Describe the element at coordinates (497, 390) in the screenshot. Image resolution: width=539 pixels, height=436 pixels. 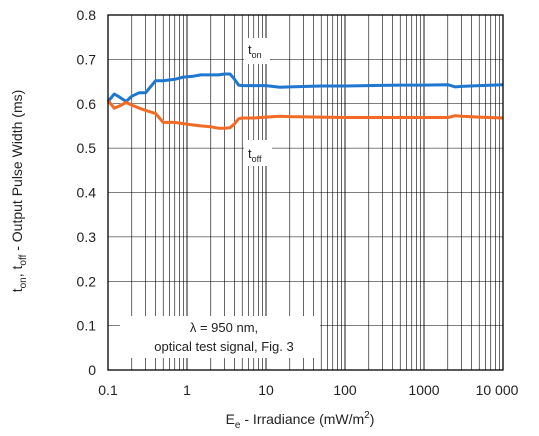
I see `x-tick-label: 10 000` at that location.